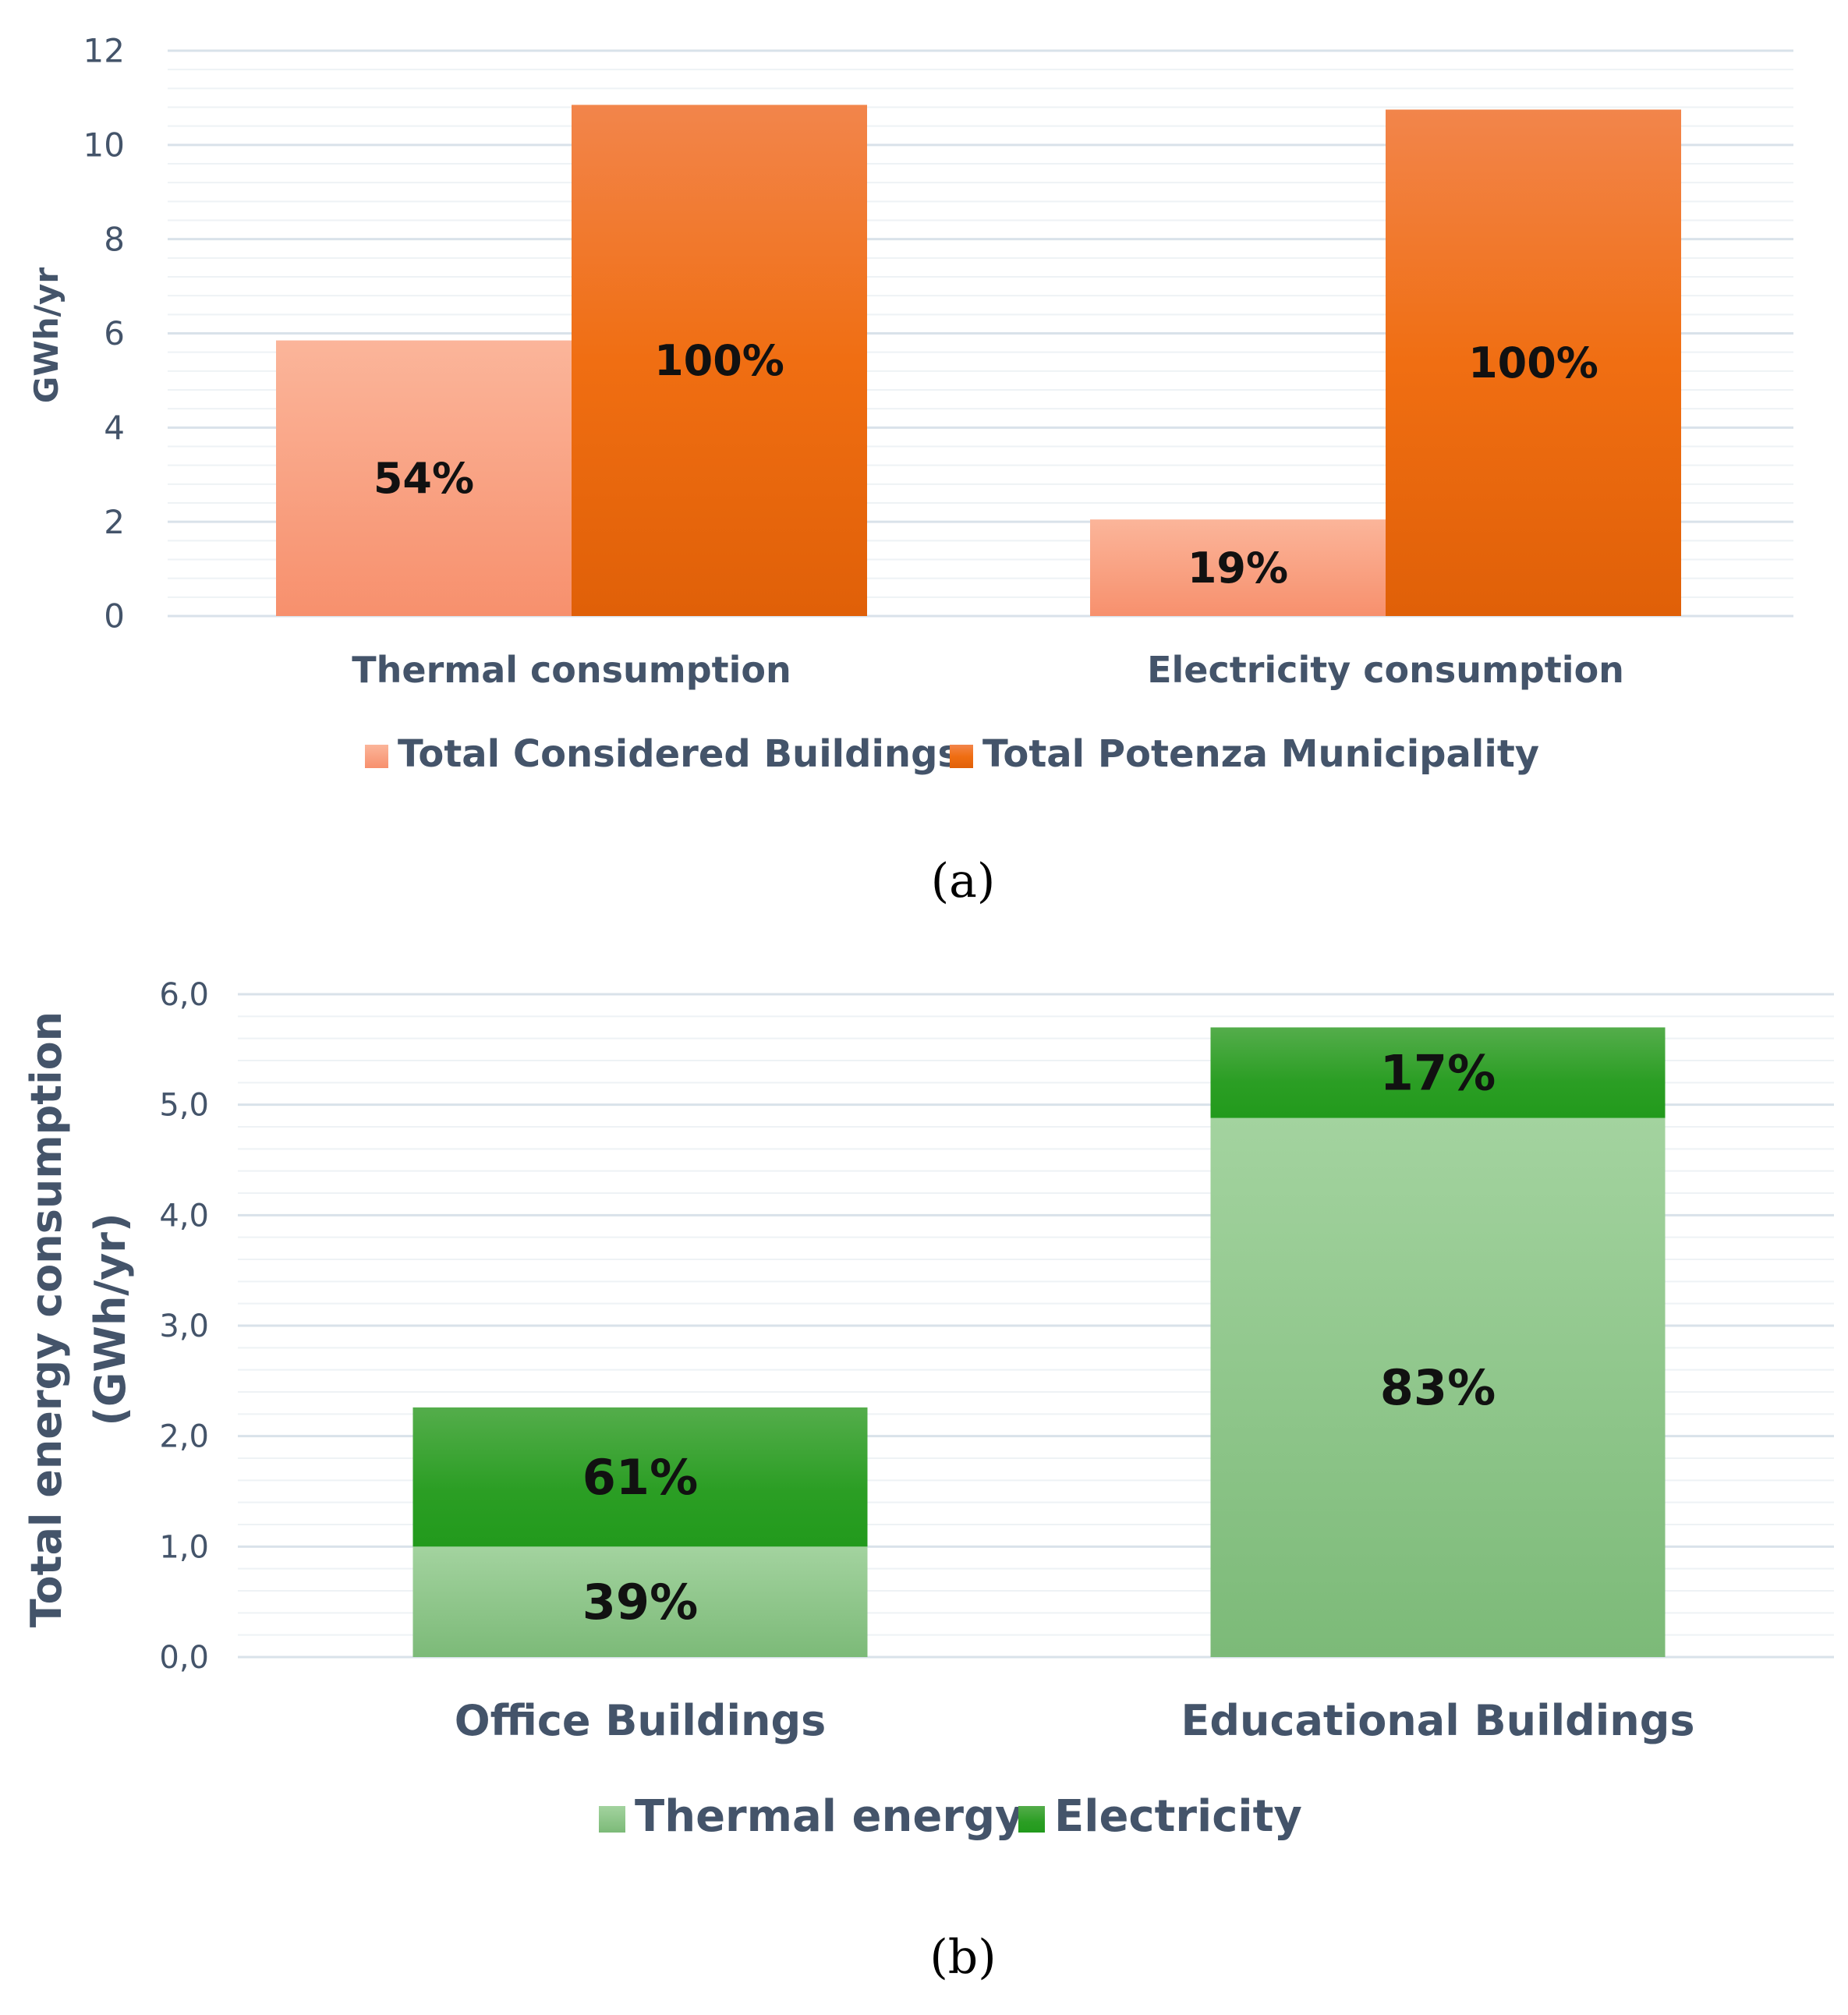 This screenshot has height=2015, width=1848. Describe the element at coordinates (1438, 1720) in the screenshot. I see `b-category-label: Educational Buildings` at that location.